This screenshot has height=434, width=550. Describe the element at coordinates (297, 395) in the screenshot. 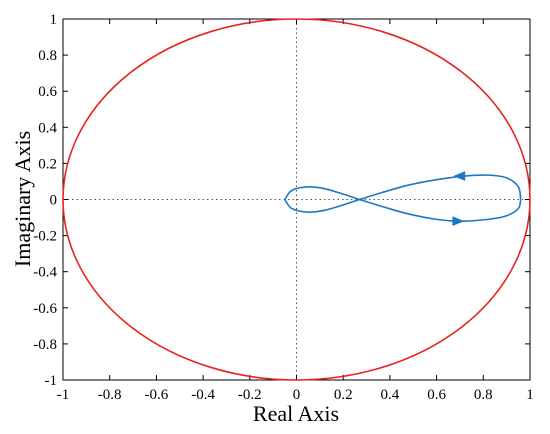

I see `x-tick-label: 0` at that location.